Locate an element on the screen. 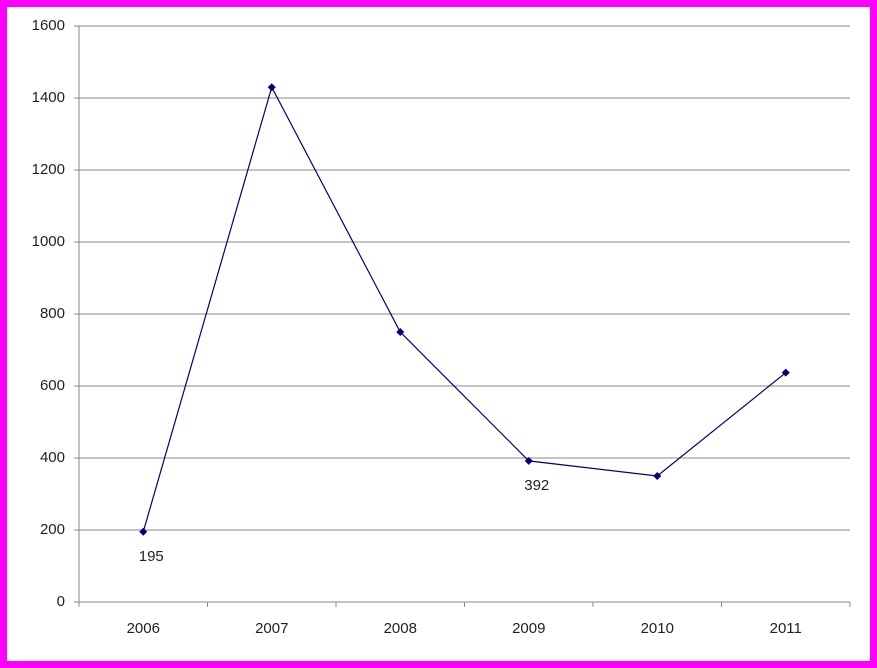 The image size is (877, 668). x-tick-label: 2007 is located at coordinates (271, 628).